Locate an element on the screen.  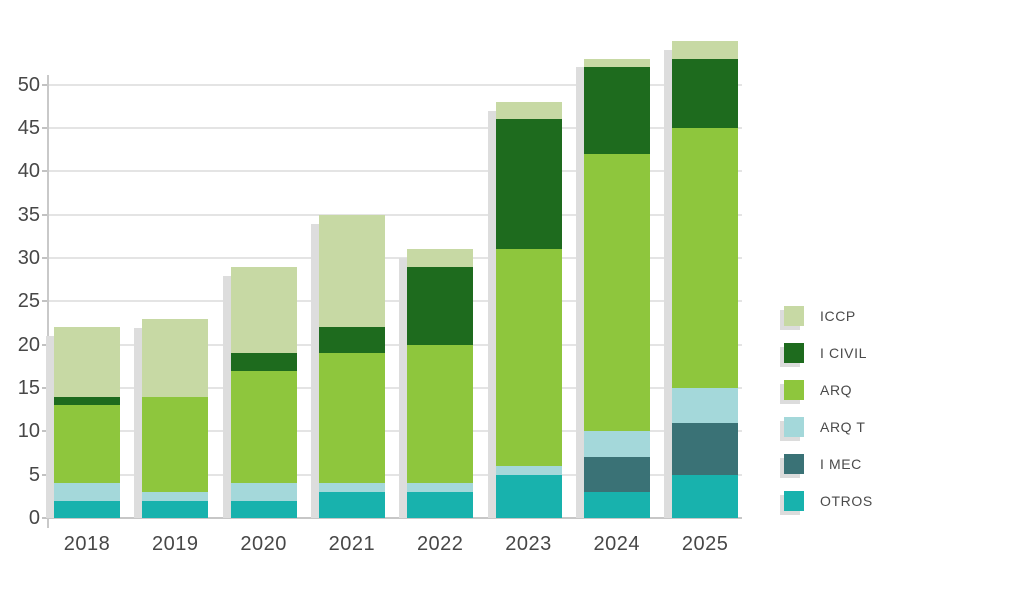
bar-segment-ARQ-2018 is located at coordinates (87, 444).